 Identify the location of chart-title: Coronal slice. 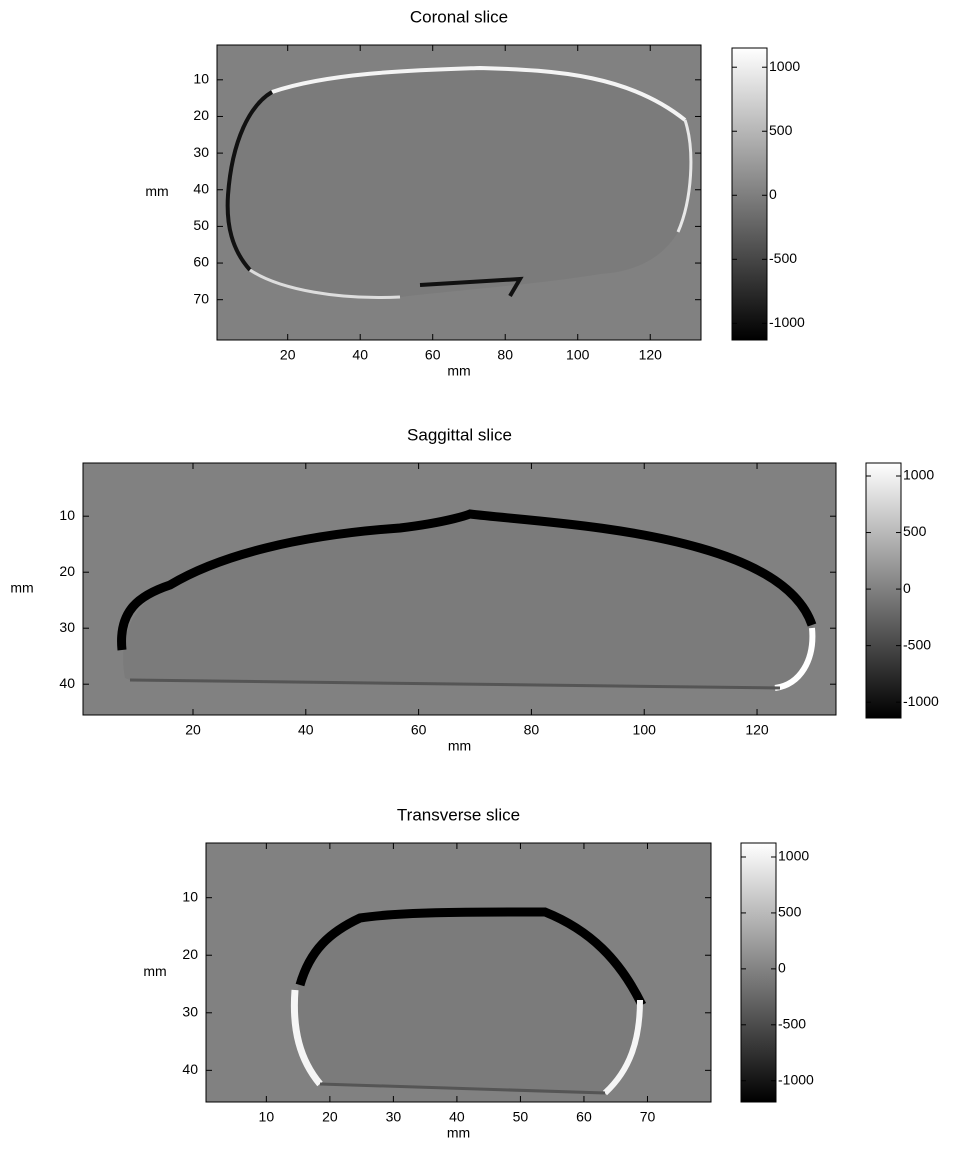
(459, 16).